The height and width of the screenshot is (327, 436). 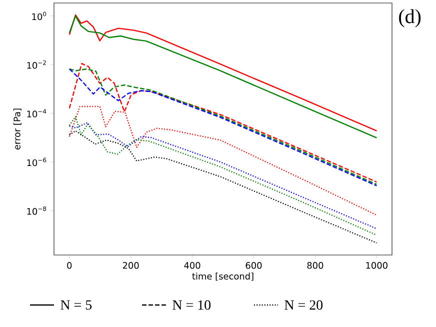 What do you see at coordinates (36, 162) in the screenshot?
I see `y-tick-label: 10$^{−6}$` at bounding box center [36, 162].